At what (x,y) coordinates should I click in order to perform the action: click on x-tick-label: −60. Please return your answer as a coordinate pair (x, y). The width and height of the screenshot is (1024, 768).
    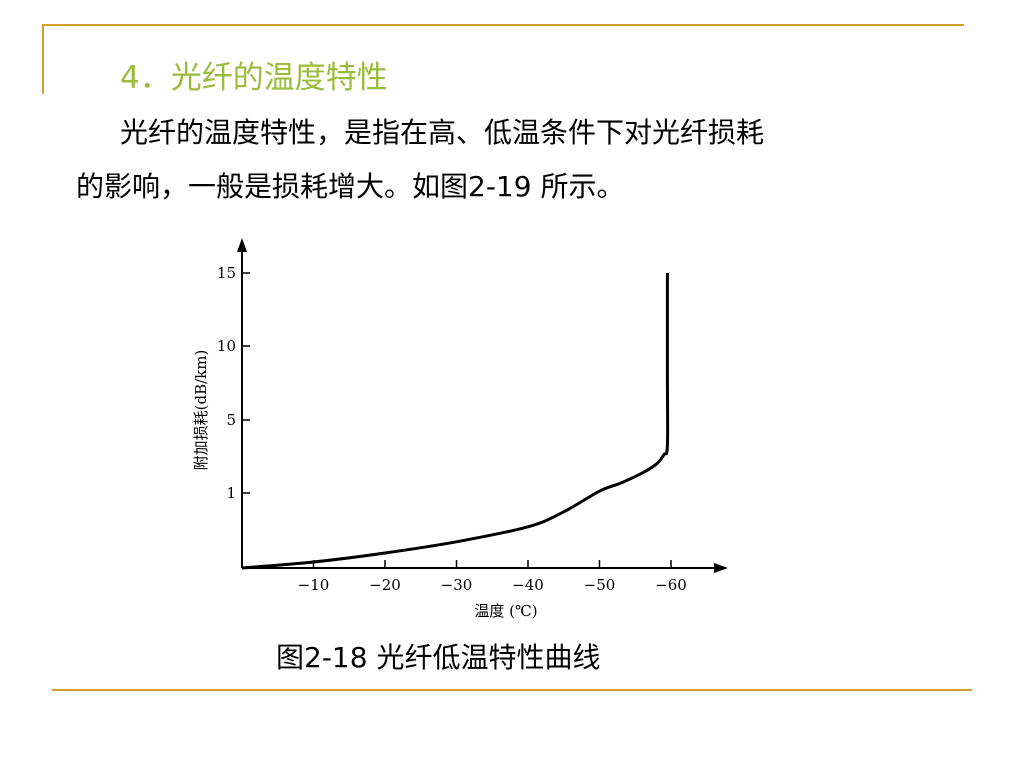
    Looking at the image, I should click on (671, 585).